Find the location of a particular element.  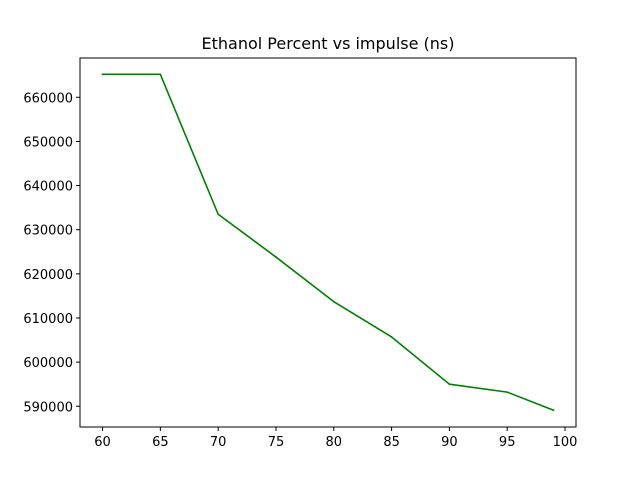

y-tick-label: 600000 is located at coordinates (48, 363).